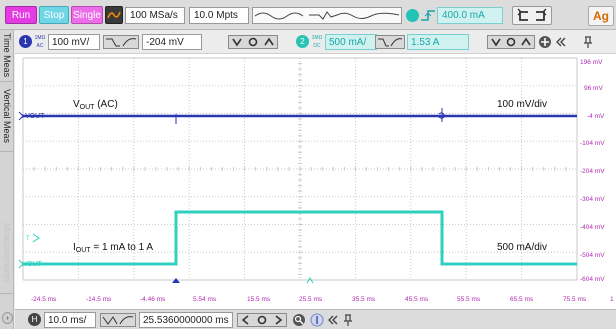  Describe the element at coordinates (596, 116) in the screenshot. I see `y-tick-label: -4 mV` at that location.